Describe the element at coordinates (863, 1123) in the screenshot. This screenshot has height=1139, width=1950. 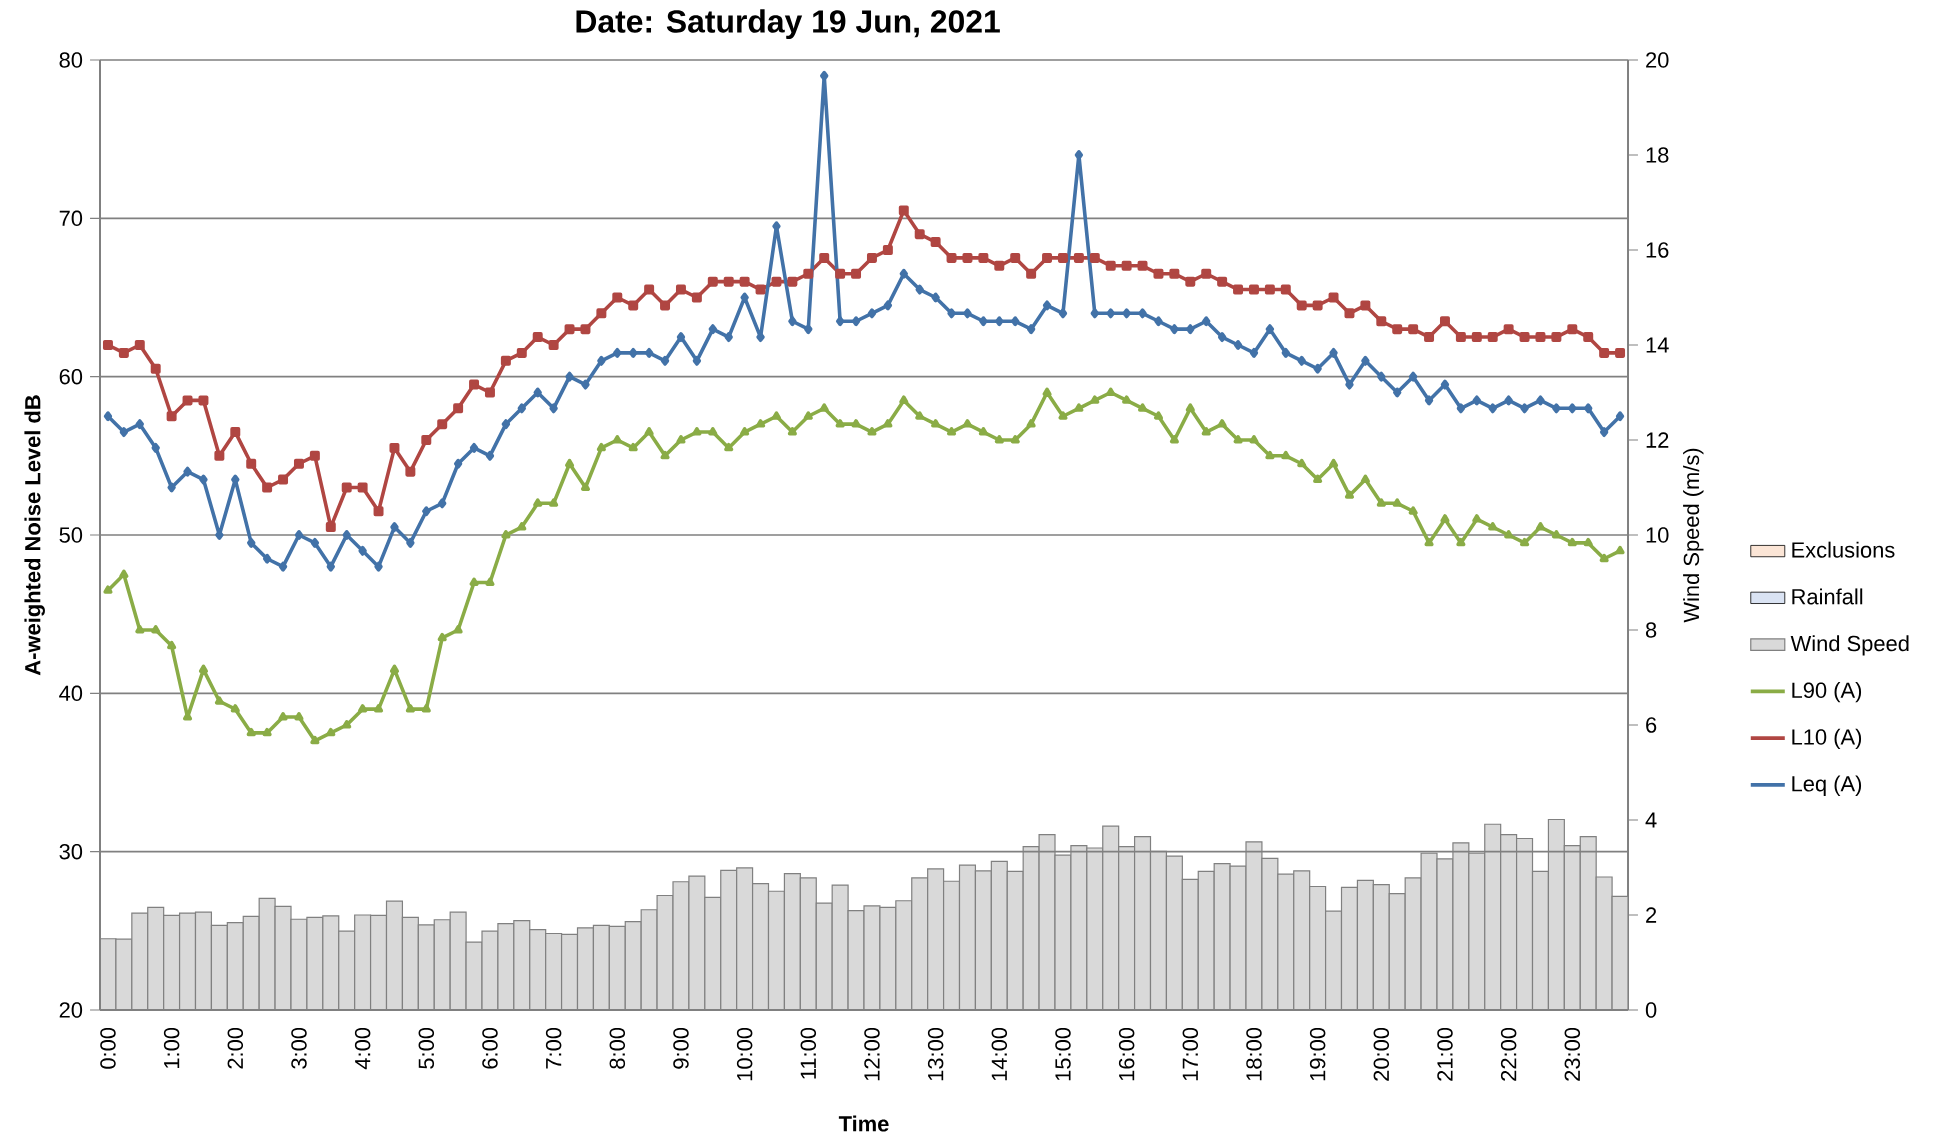
I see `x-axis-title: Time` at that location.